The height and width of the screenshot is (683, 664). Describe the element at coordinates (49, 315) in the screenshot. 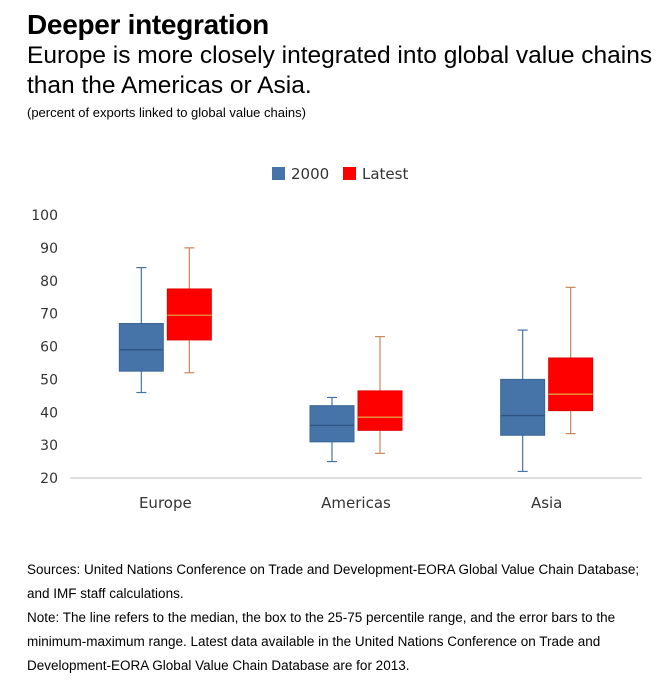

I see `y-tick-label: 70` at that location.